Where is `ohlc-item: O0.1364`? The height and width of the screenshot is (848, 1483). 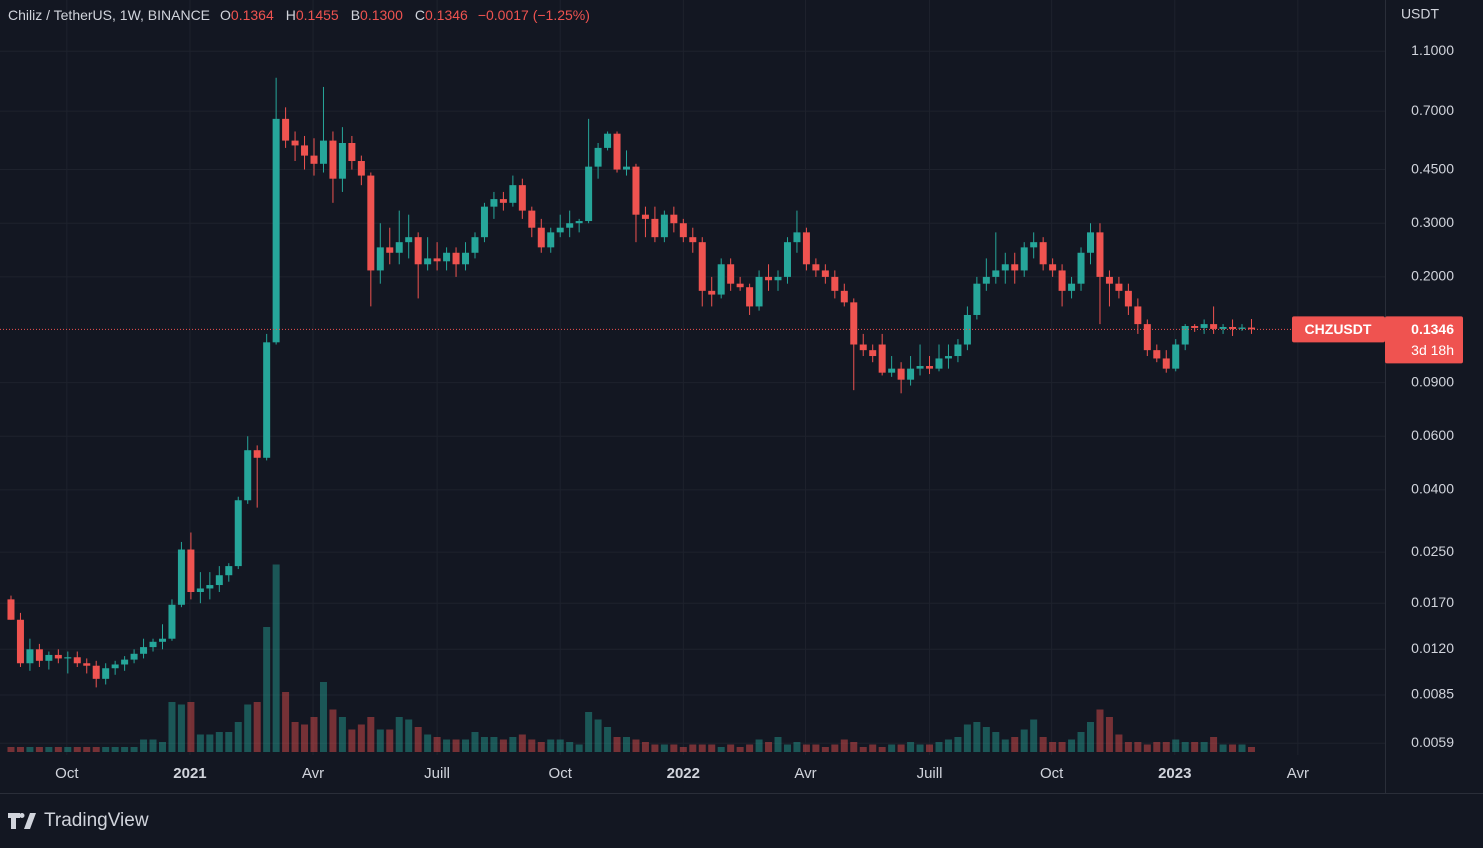
ohlc-item: O0.1364 is located at coordinates (247, 15).